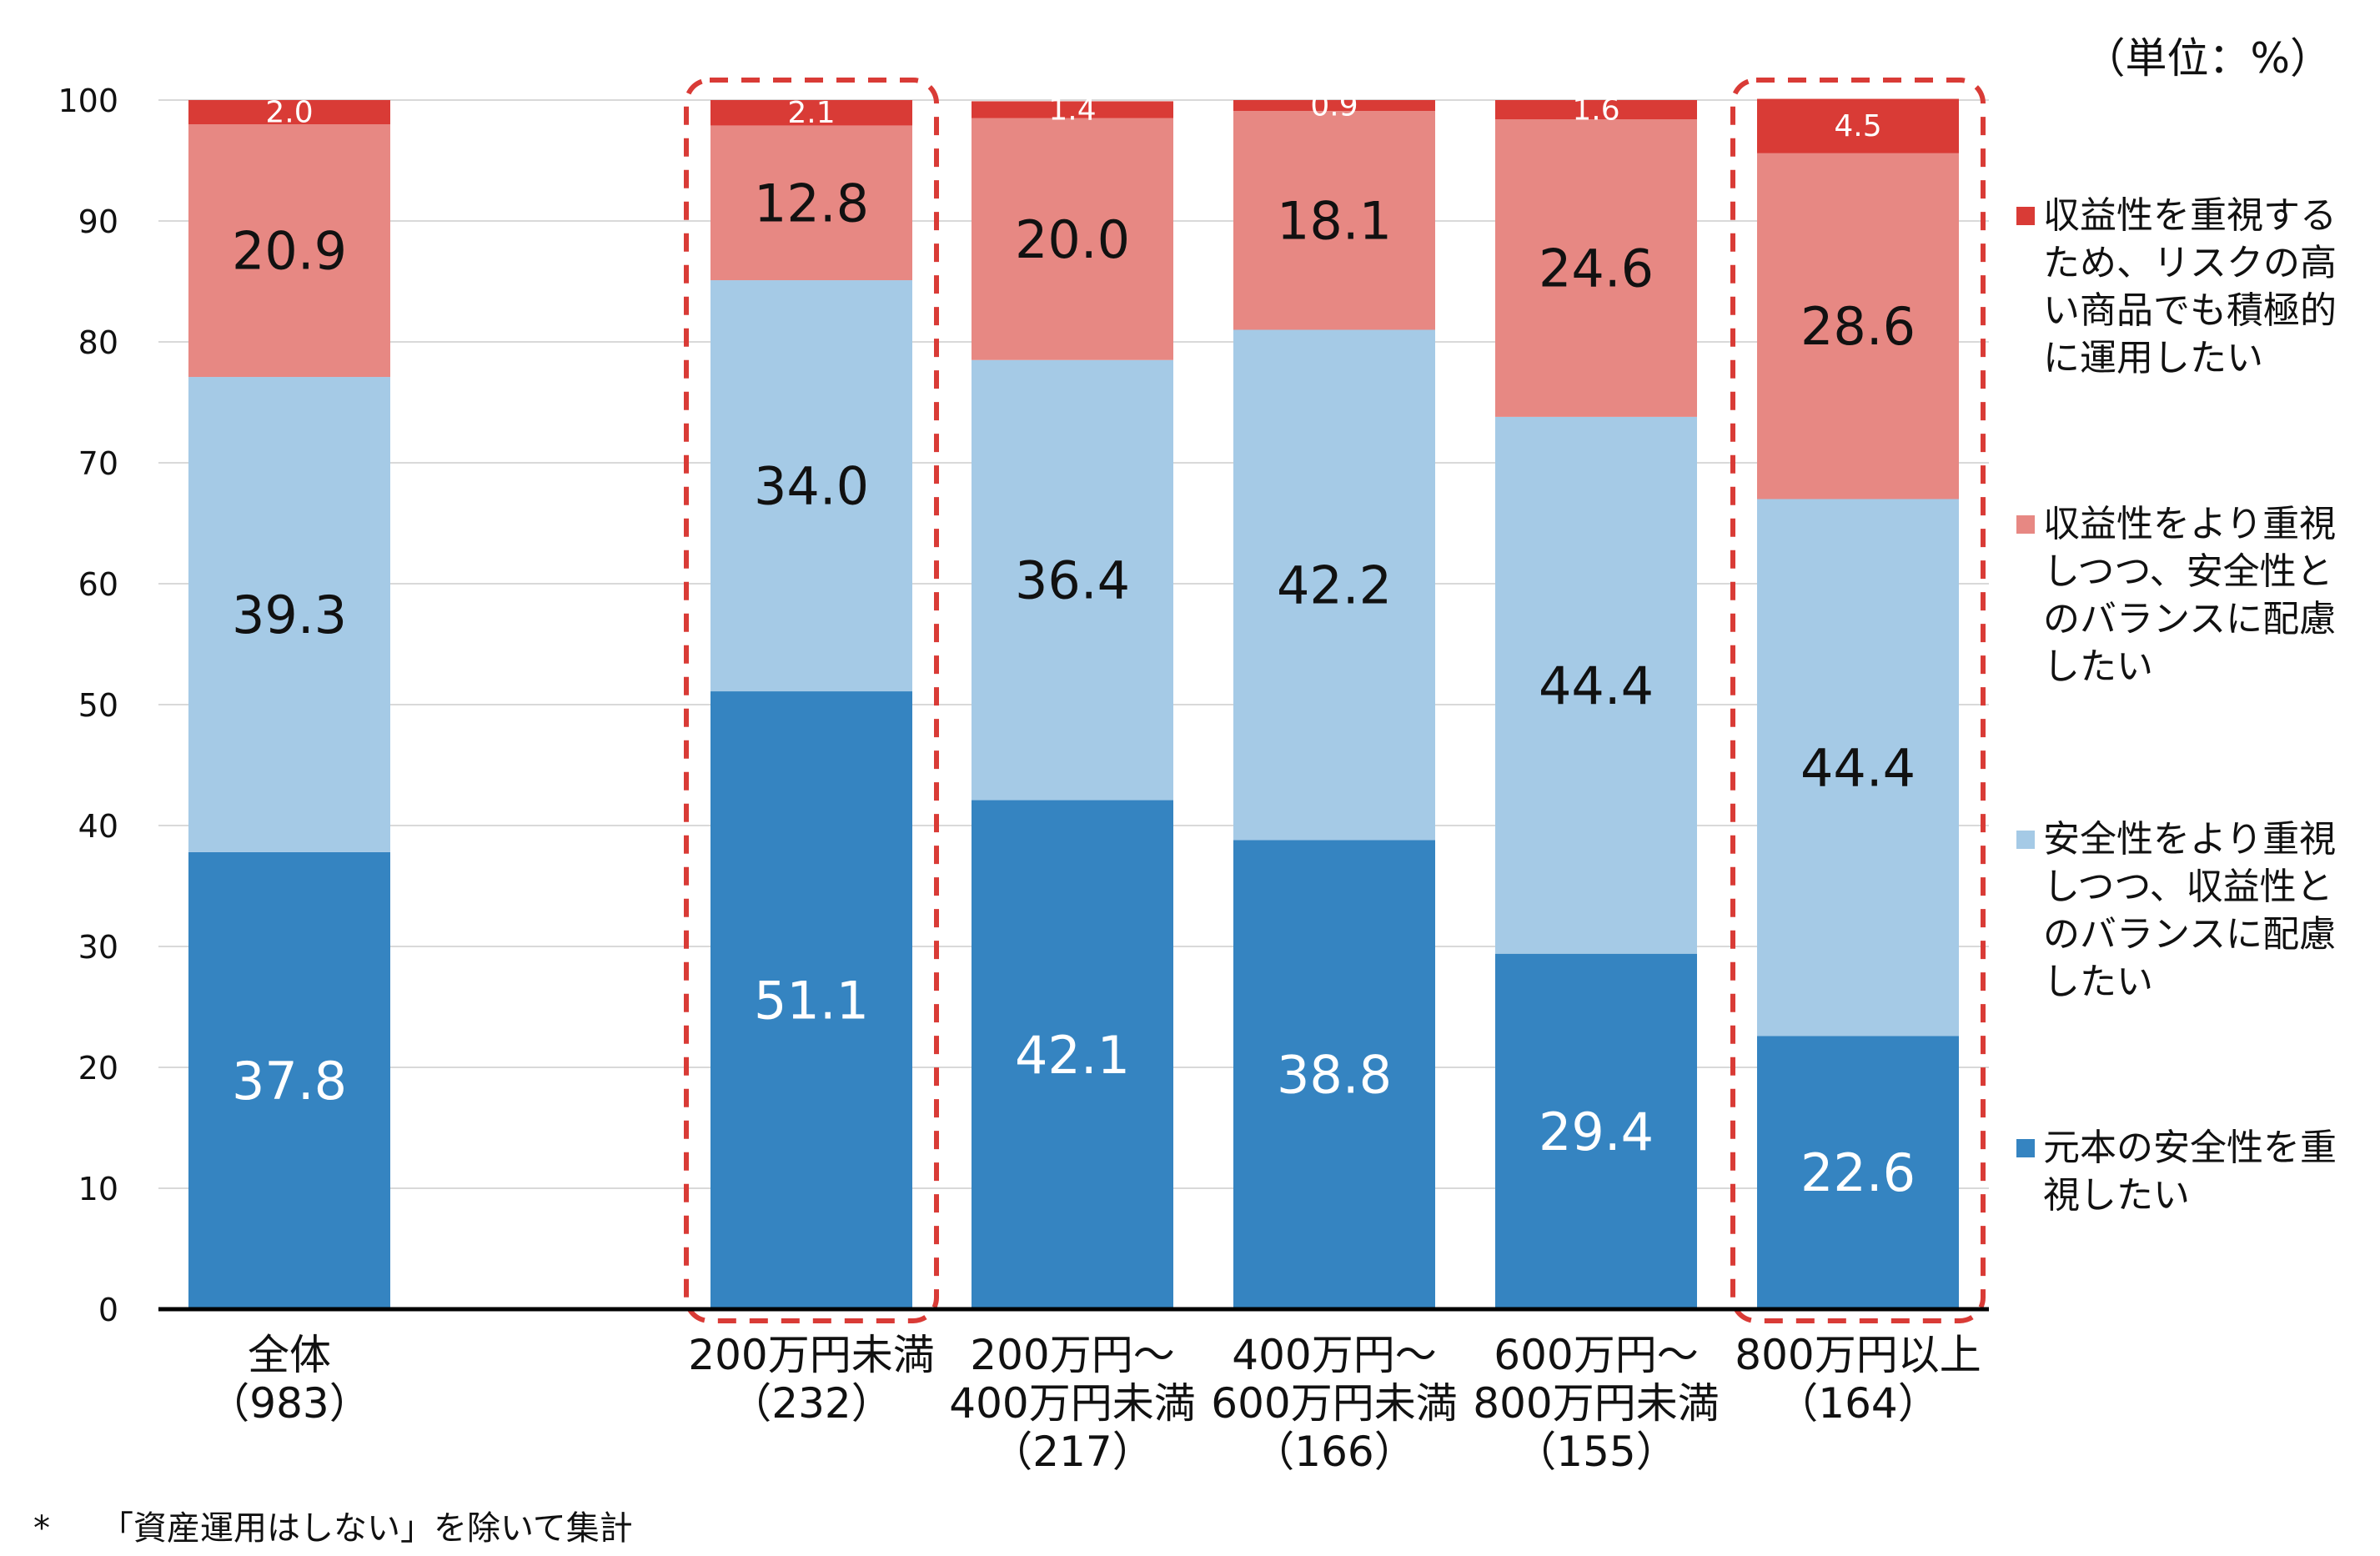  What do you see at coordinates (98, 826) in the screenshot?
I see `y-tick-label: 40` at bounding box center [98, 826].